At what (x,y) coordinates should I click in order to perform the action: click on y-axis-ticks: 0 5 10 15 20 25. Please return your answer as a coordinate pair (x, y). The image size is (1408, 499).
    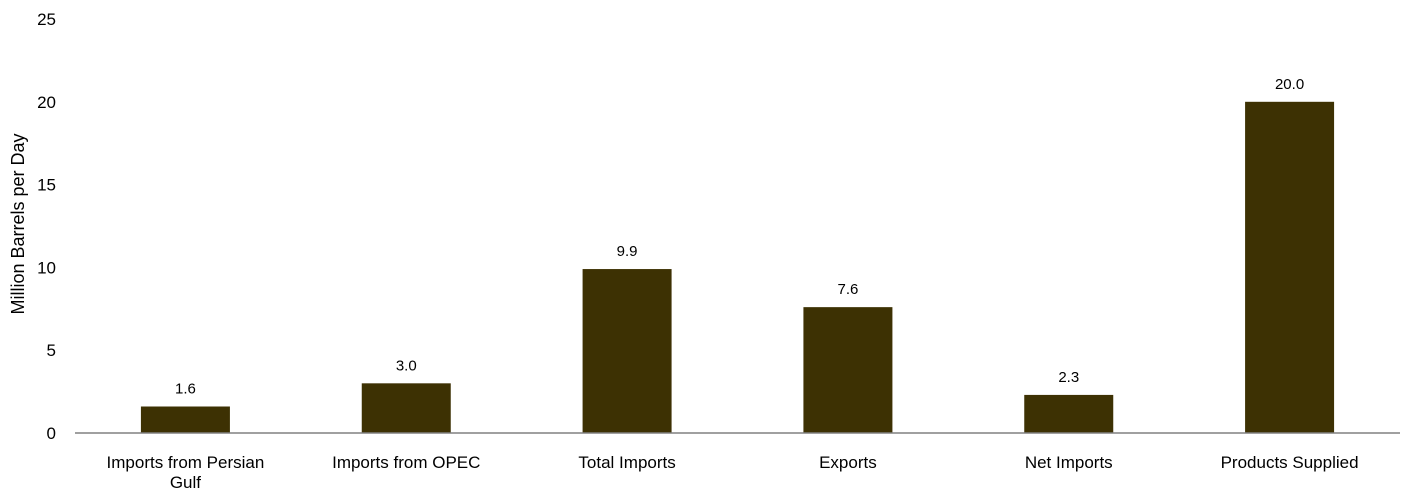
    Looking at the image, I should click on (46, 226).